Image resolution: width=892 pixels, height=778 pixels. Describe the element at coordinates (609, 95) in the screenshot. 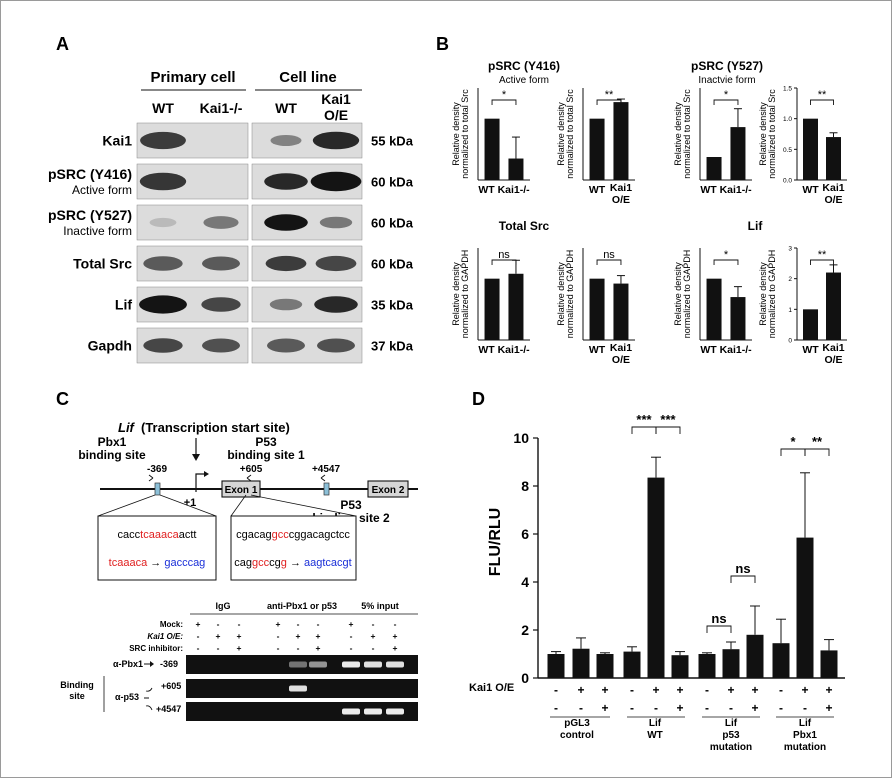

I see `significance-mark: **` at that location.